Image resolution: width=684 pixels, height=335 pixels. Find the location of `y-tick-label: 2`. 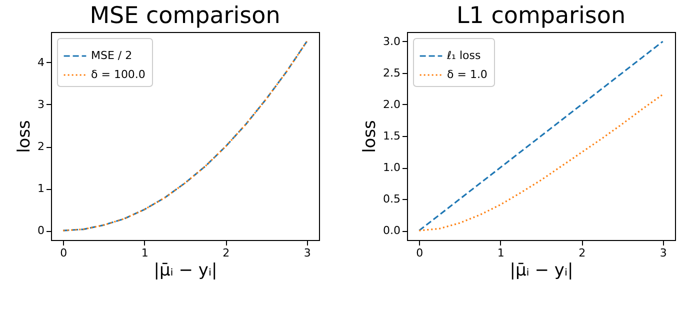

y-tick-label: 2 is located at coordinates (41, 147).